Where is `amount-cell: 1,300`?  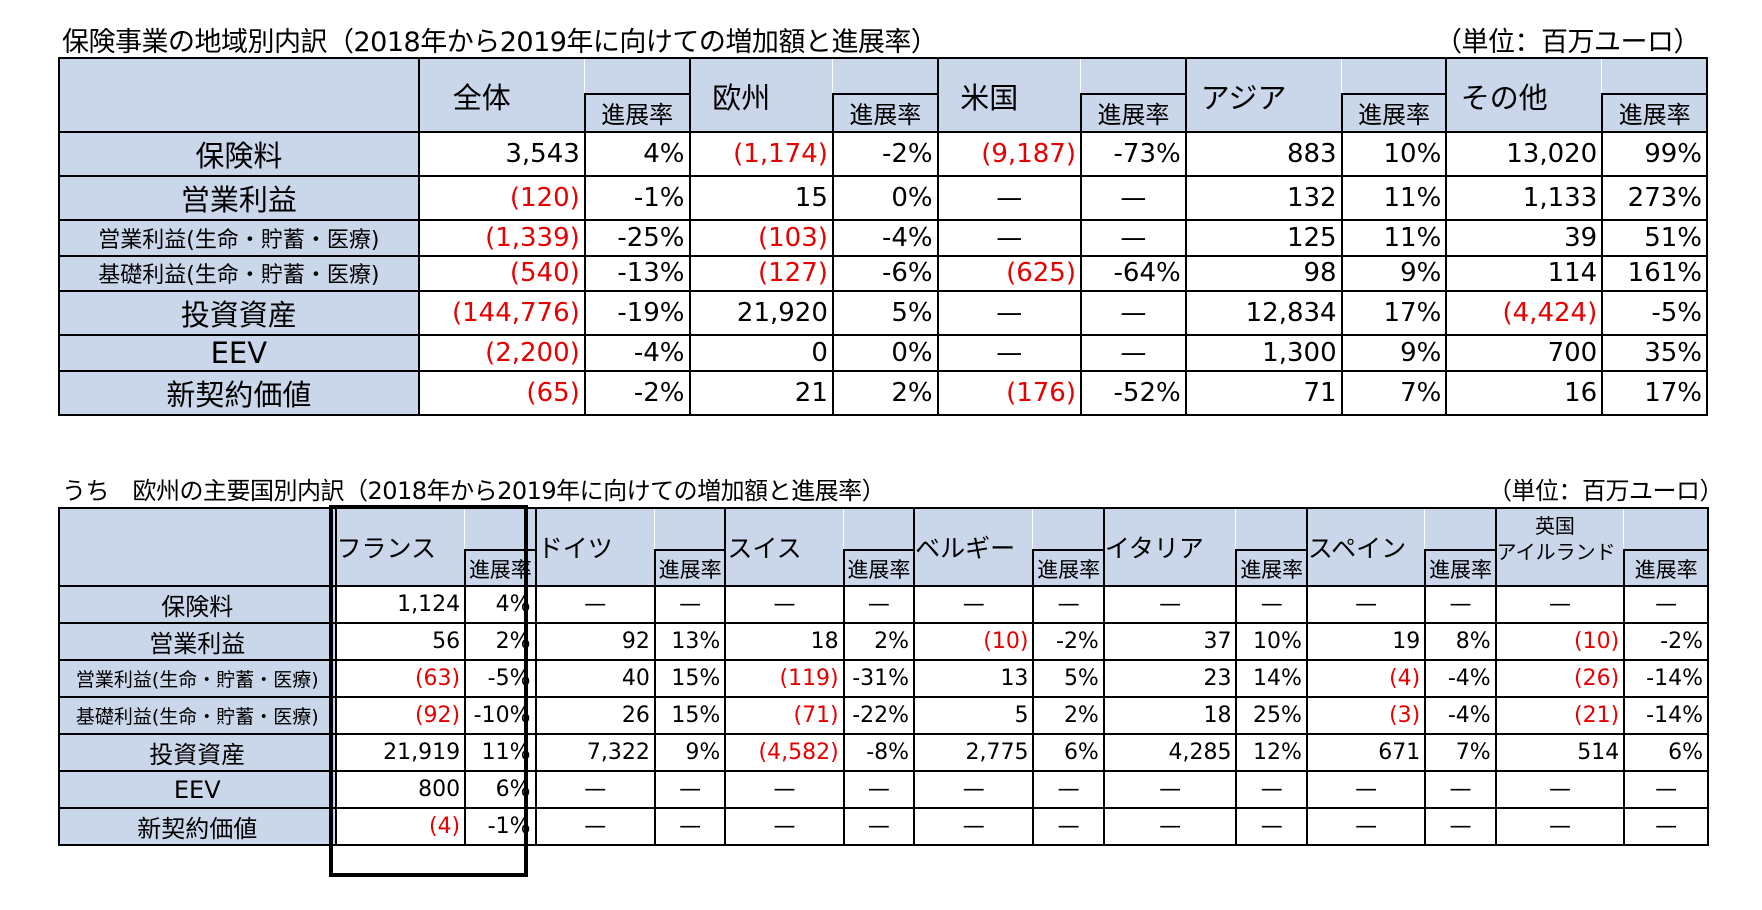 amount-cell: 1,300 is located at coordinates (1263, 353).